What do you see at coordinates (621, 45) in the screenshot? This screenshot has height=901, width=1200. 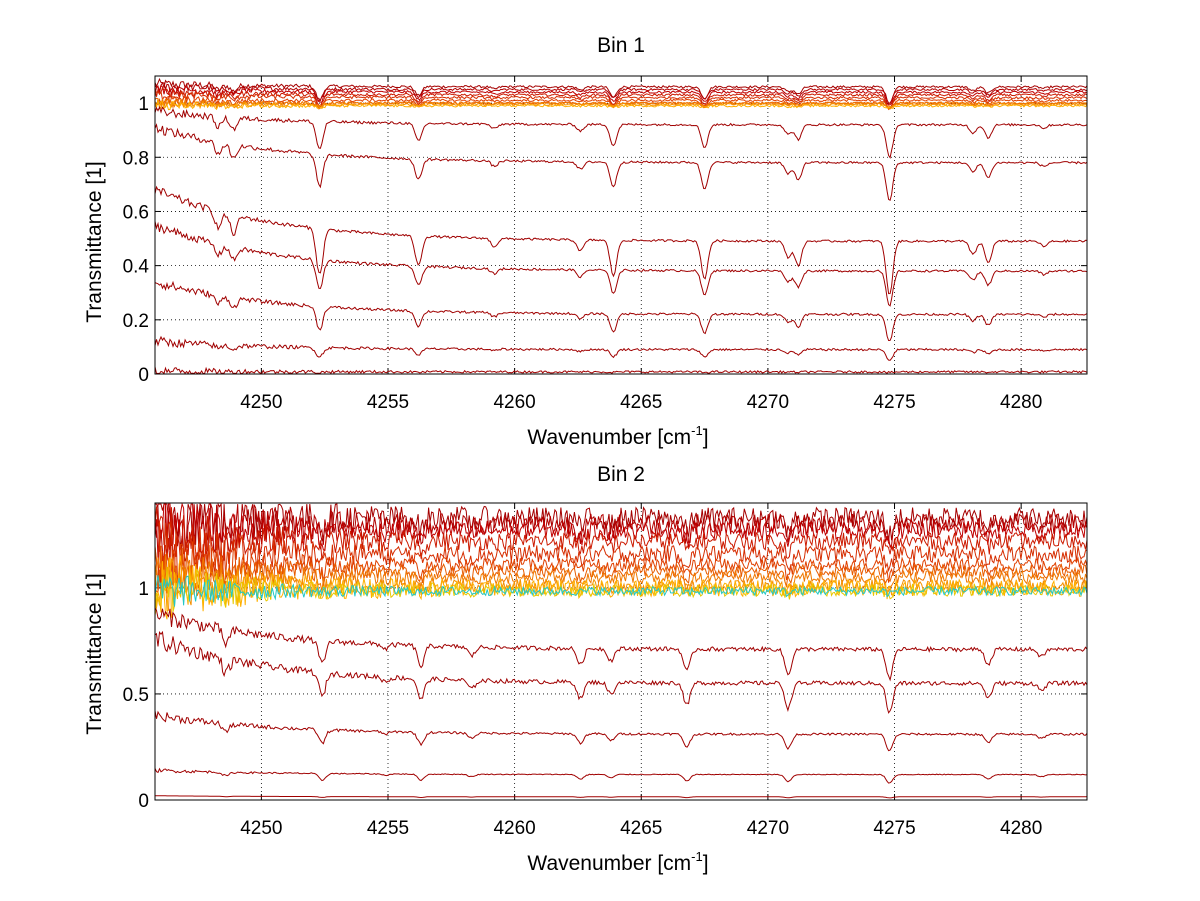 I see `chart-title: Bin 1` at bounding box center [621, 45].